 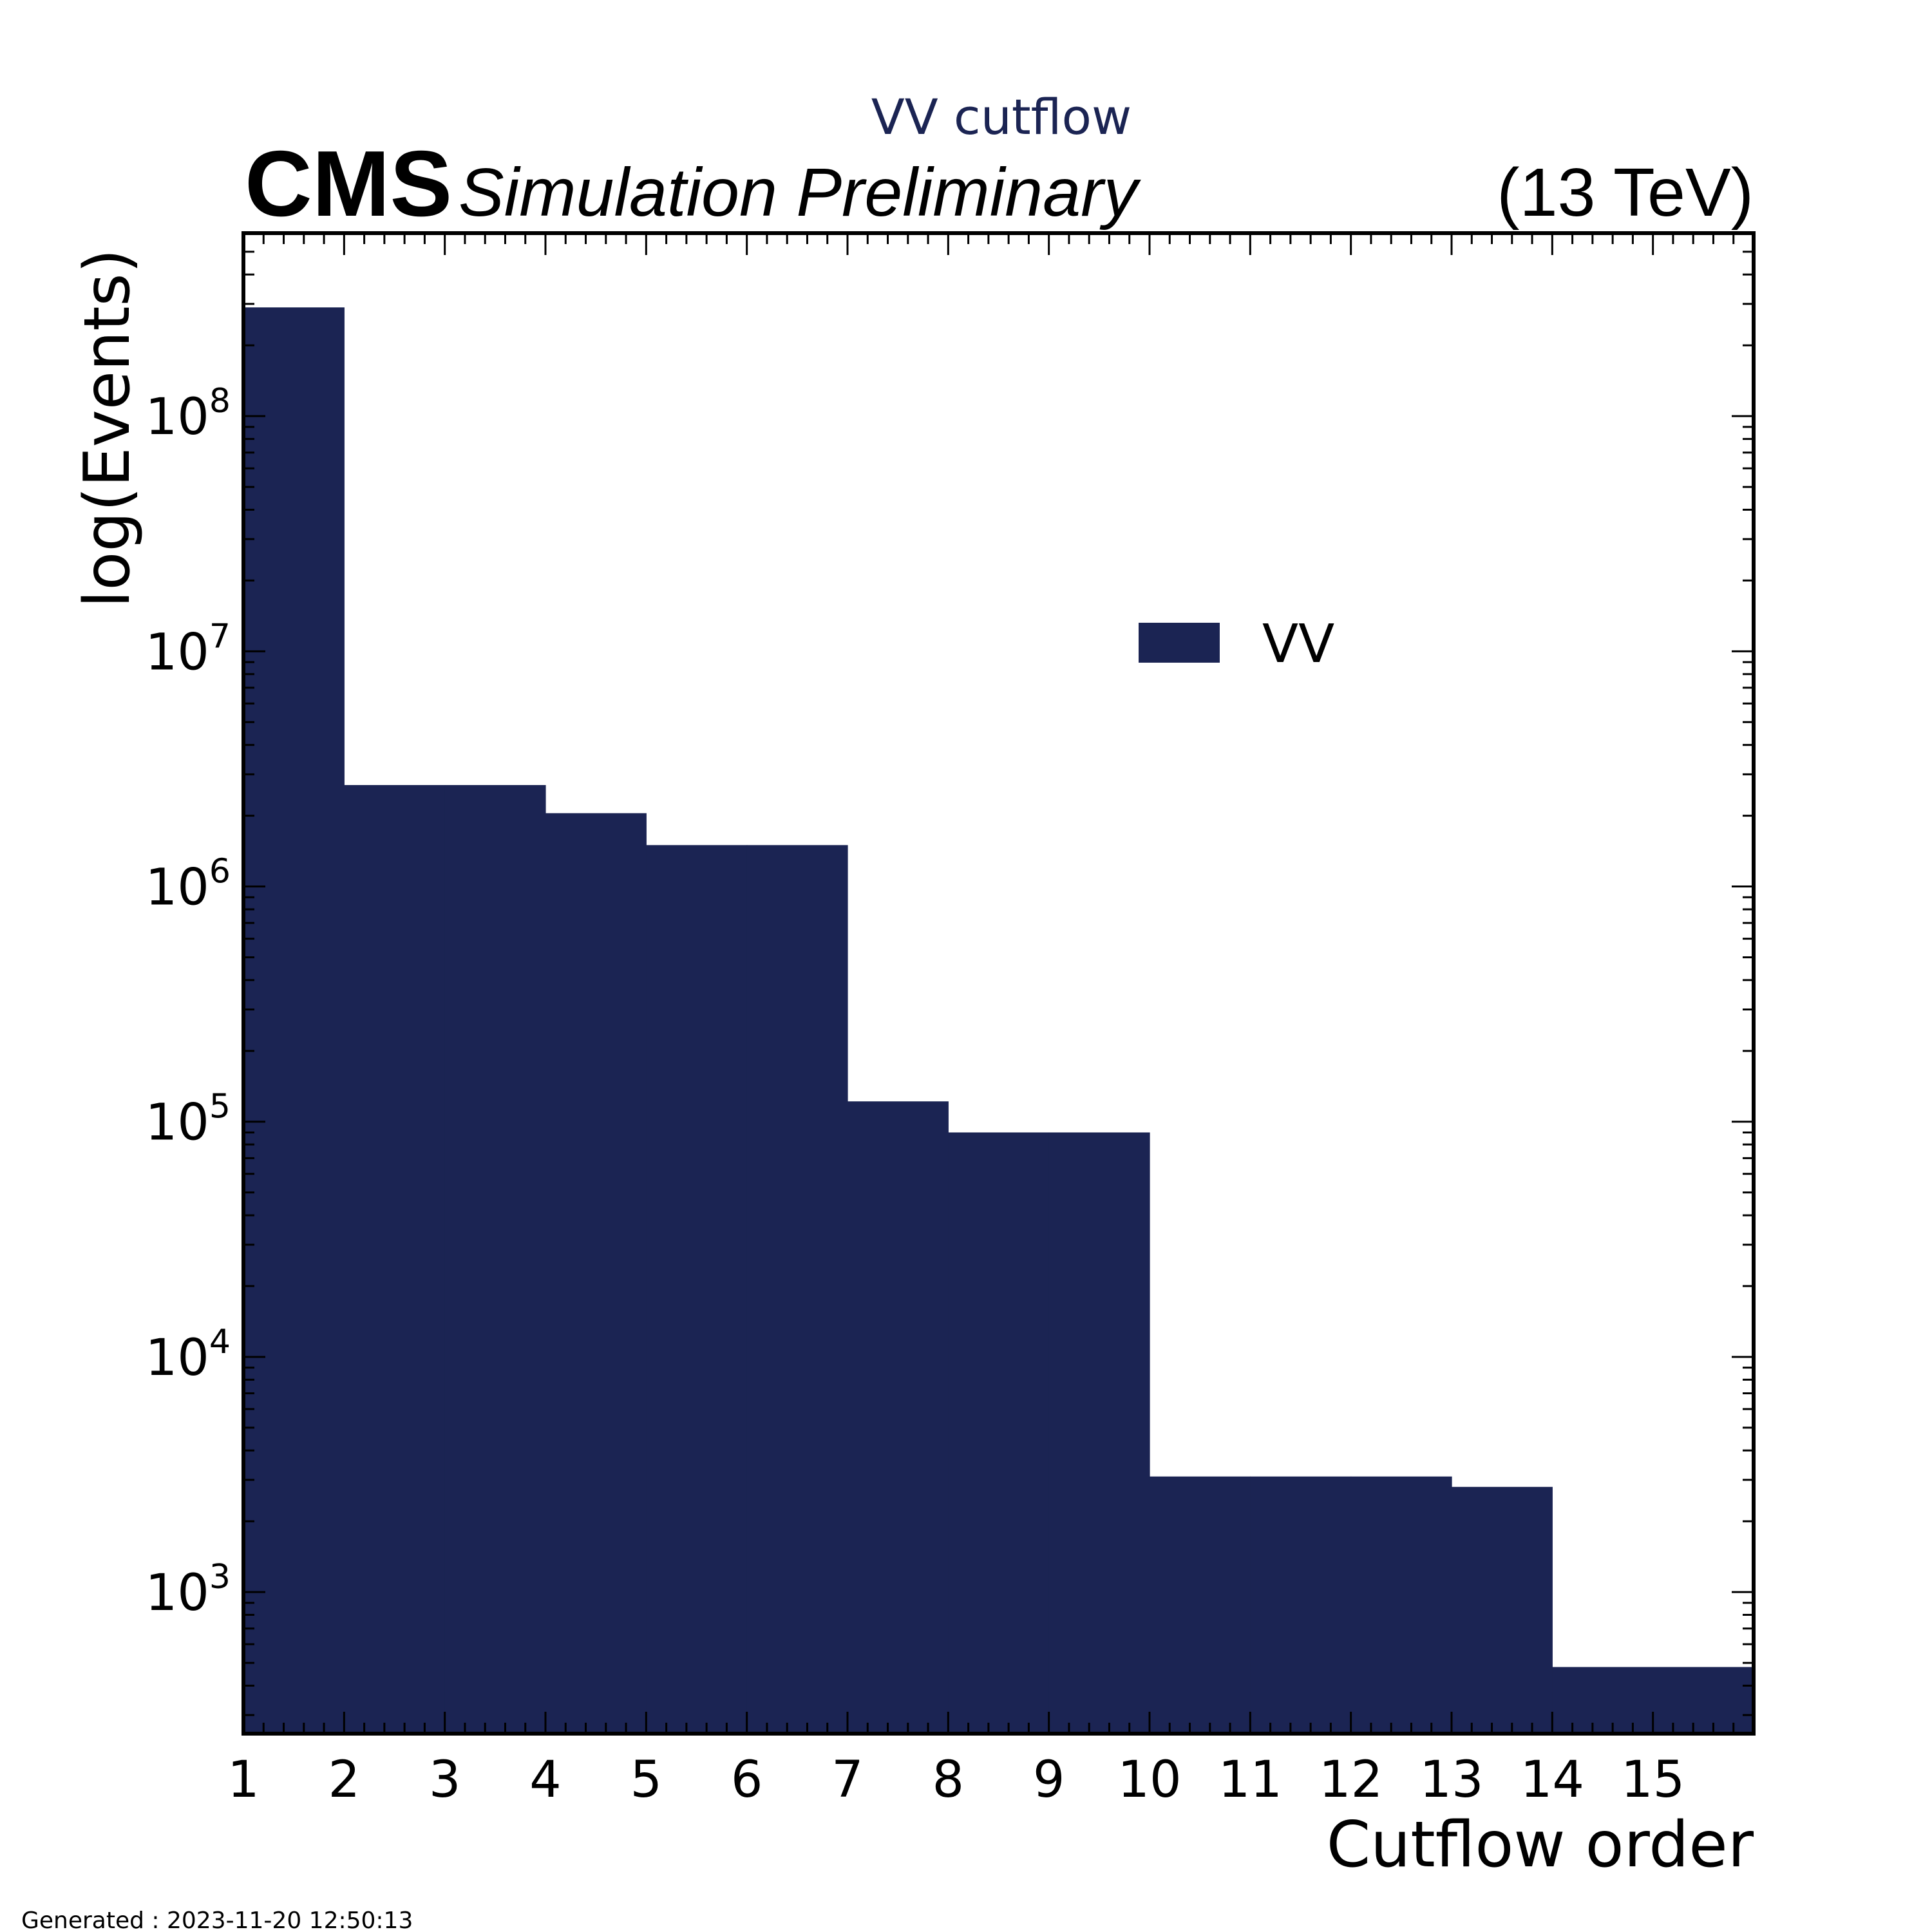 I want to click on generated-timestamp: Generated : 2023-11-20 12:50:13, so click(x=217, y=1920).